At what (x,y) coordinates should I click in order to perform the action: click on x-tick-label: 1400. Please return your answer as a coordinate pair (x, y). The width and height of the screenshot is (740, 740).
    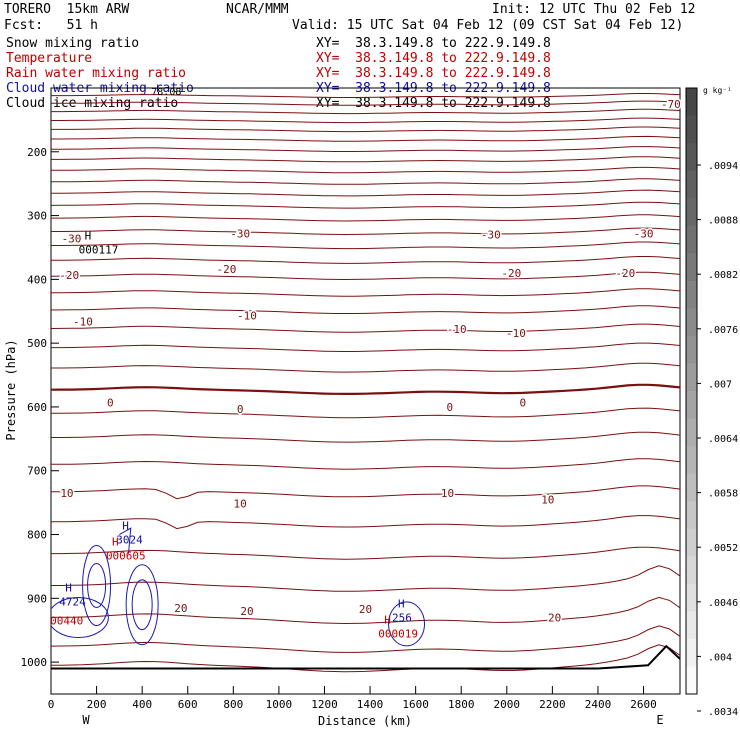
    Looking at the image, I should click on (370, 704).